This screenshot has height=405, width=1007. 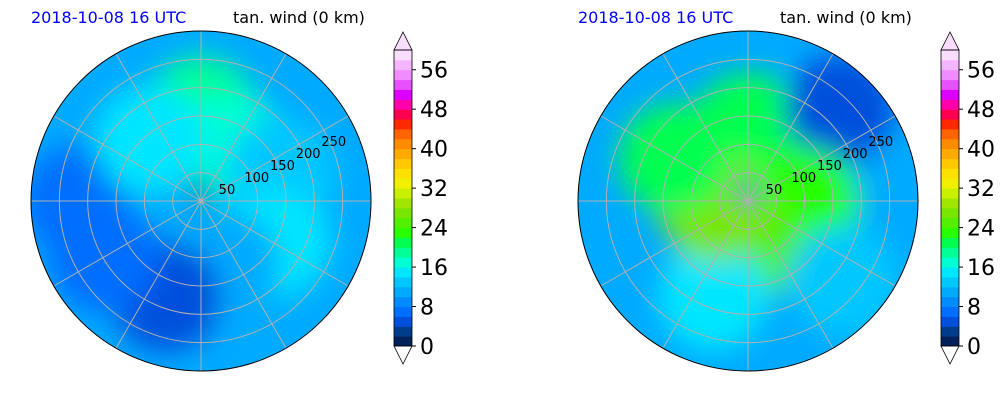 What do you see at coordinates (774, 190) in the screenshot?
I see `radial-tick-label: 50` at bounding box center [774, 190].